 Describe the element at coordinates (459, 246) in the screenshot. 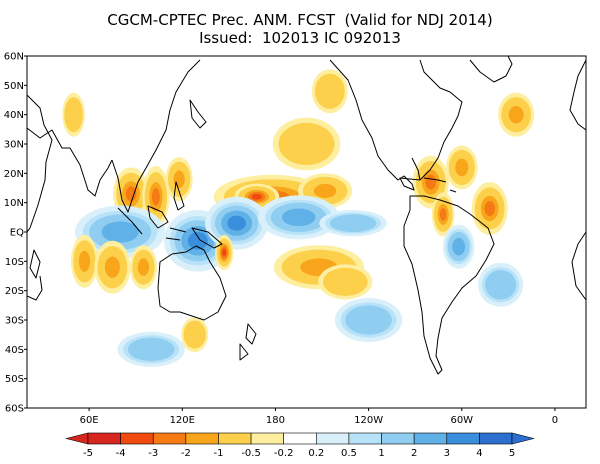

I see `anomaly-amazon-negative-lvl2` at that location.